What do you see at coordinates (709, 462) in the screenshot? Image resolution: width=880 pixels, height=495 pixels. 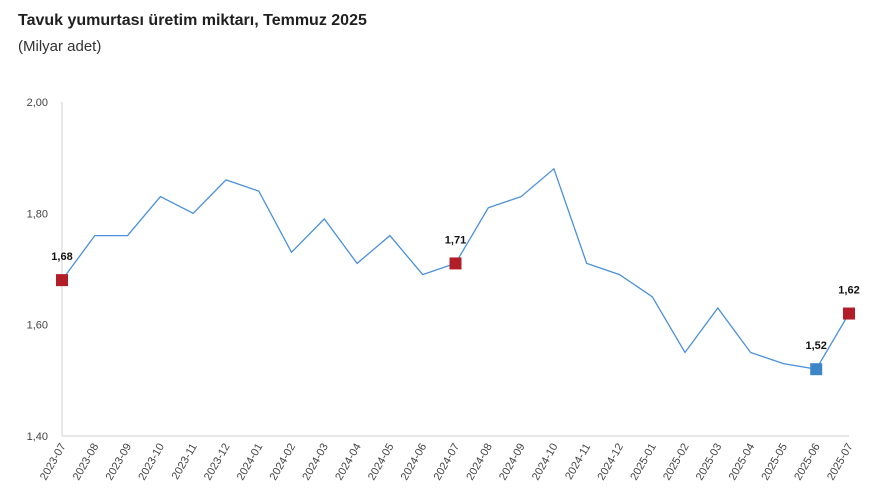 I see `x-tick-label: 2025-03` at bounding box center [709, 462].